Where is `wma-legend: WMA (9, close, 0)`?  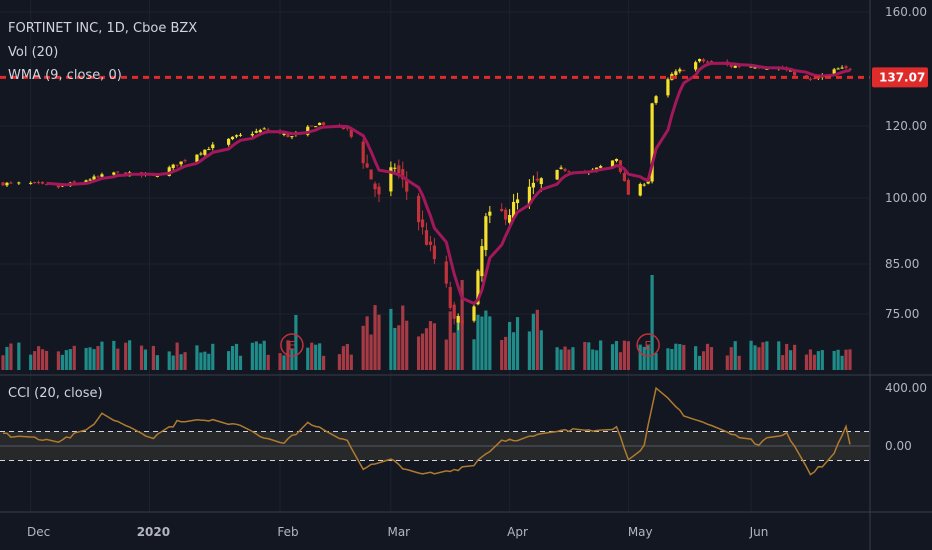 wma-legend: WMA (9, close, 0) is located at coordinates (65, 75).